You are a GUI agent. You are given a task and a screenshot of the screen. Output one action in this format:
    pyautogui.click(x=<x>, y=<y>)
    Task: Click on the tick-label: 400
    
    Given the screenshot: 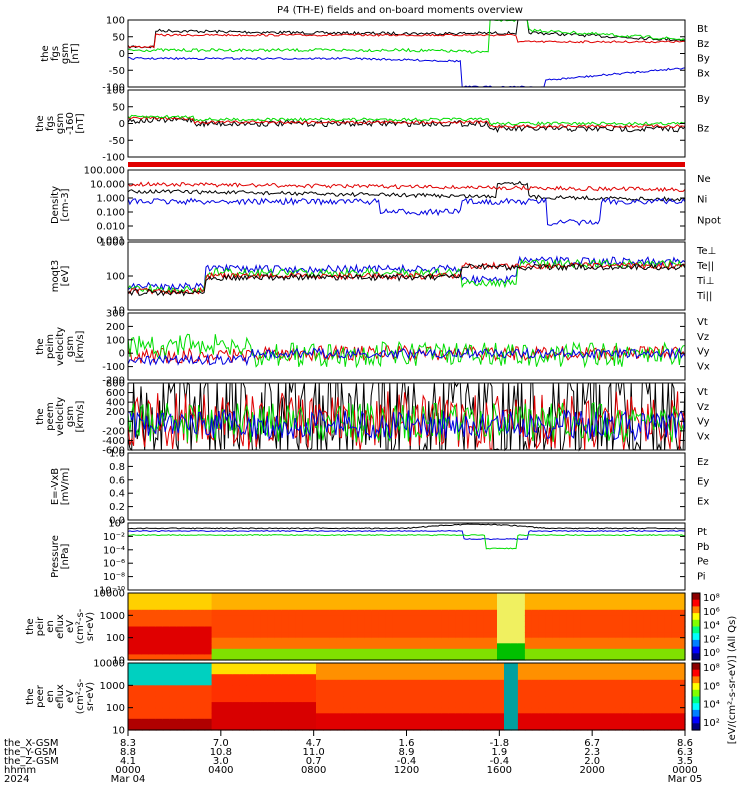 What is the action you would take?
    pyautogui.click(x=115, y=403)
    